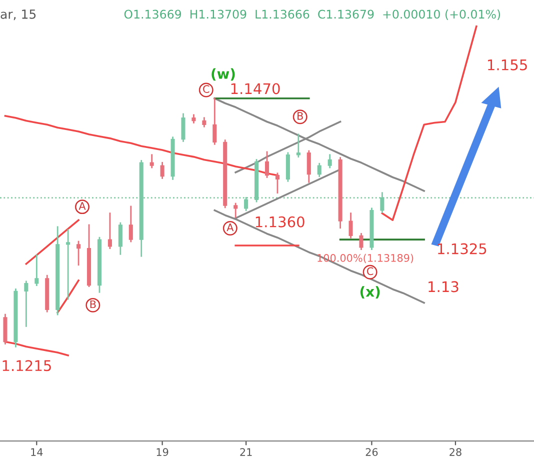 The height and width of the screenshot is (462, 534). Describe the element at coordinates (370, 292) in the screenshot. I see `annotation: (x)` at that location.